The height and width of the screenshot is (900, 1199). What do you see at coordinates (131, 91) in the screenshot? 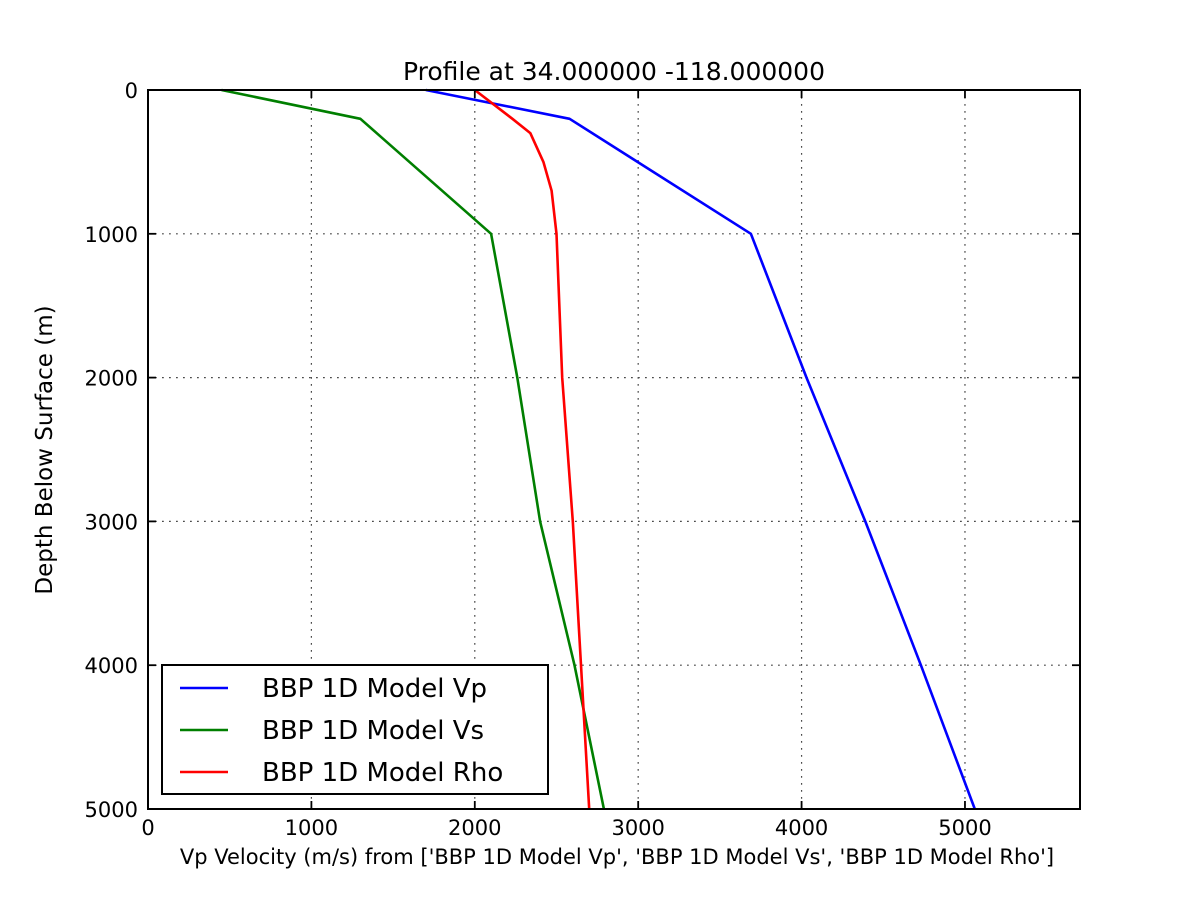
I see `y-tick-label: 0` at bounding box center [131, 91].